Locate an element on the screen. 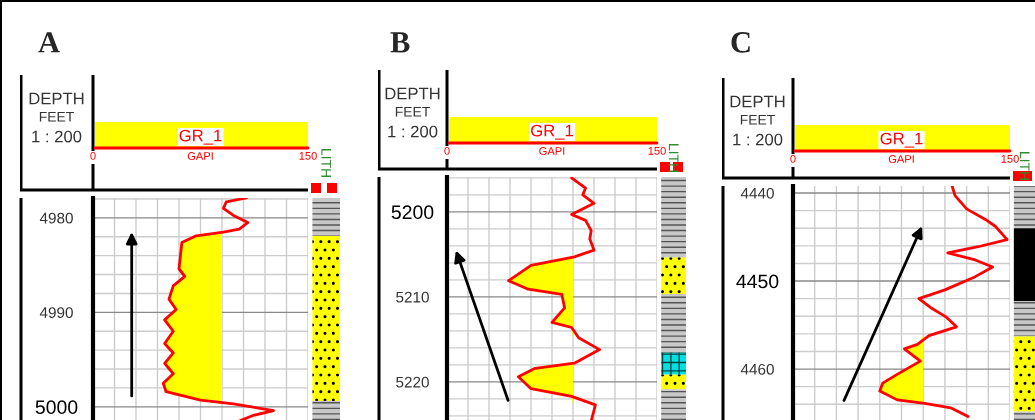 The height and width of the screenshot is (420, 1035). chart-title: A is located at coordinates (49, 42).